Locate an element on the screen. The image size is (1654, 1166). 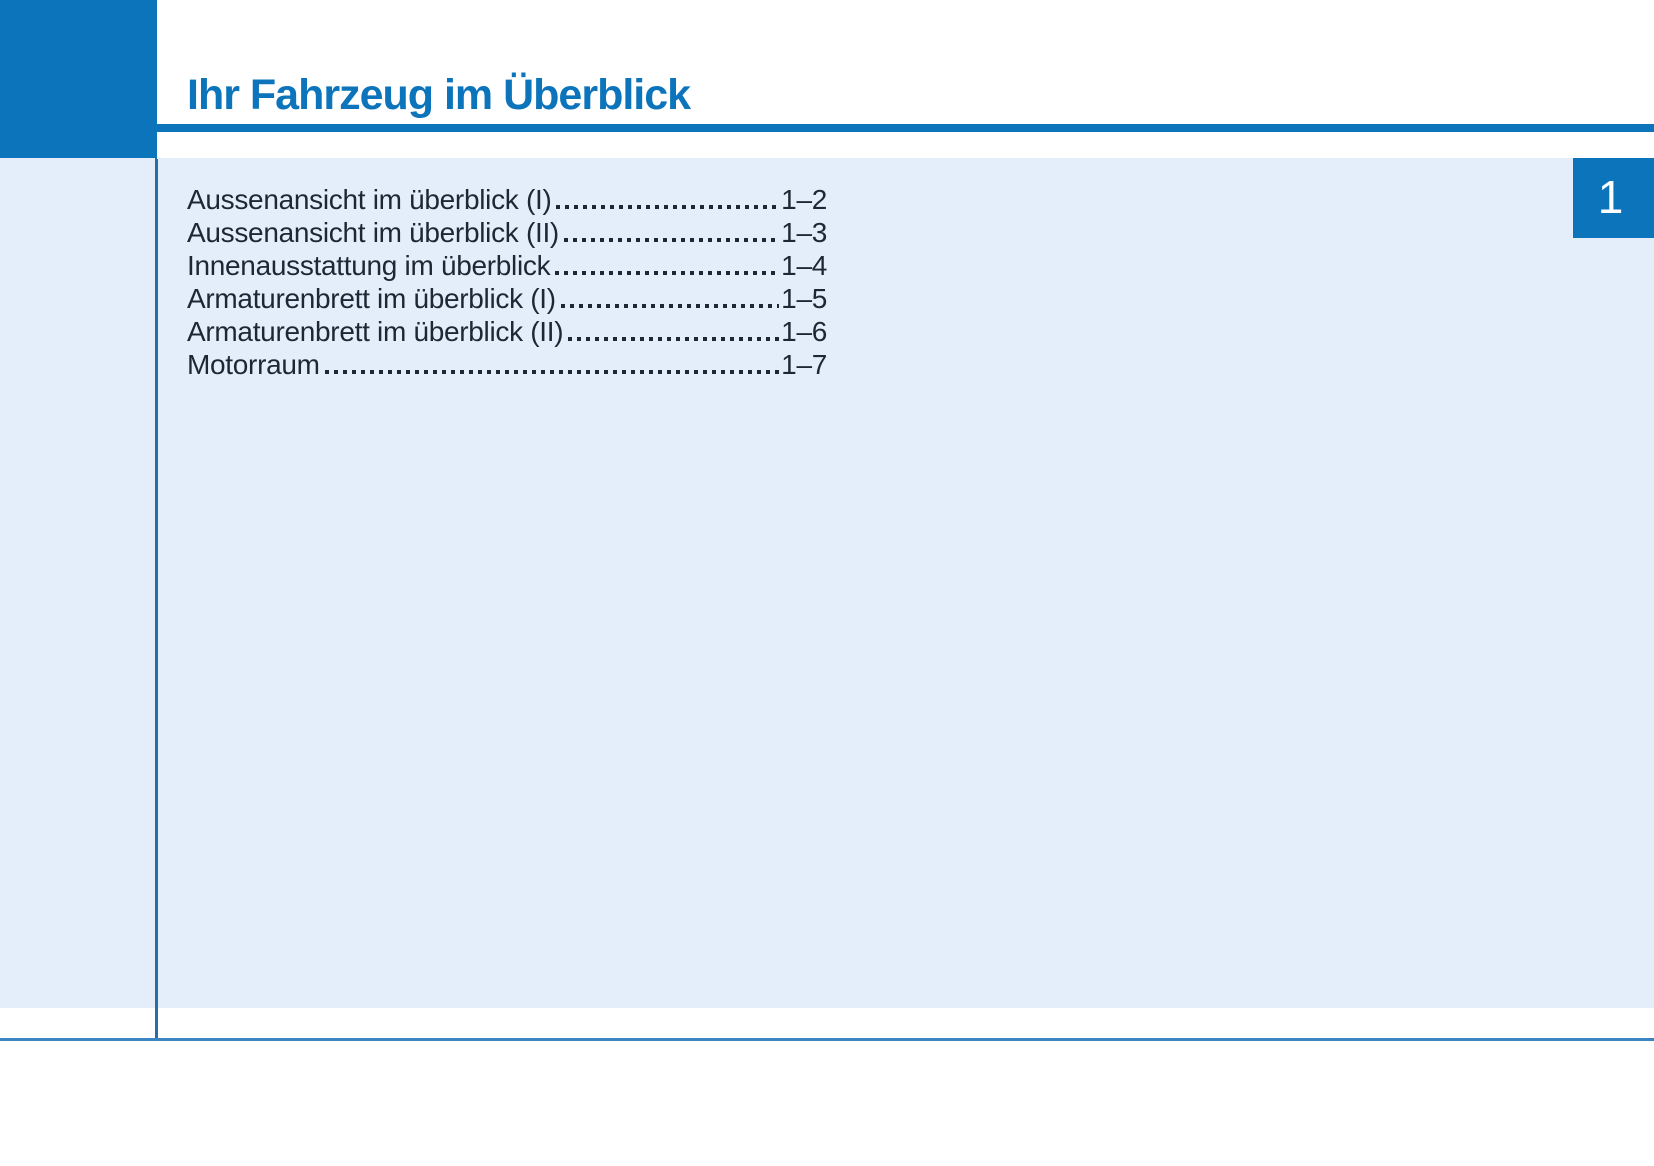
toc-entry: Motorraum 1–7 is located at coordinates (507, 364).